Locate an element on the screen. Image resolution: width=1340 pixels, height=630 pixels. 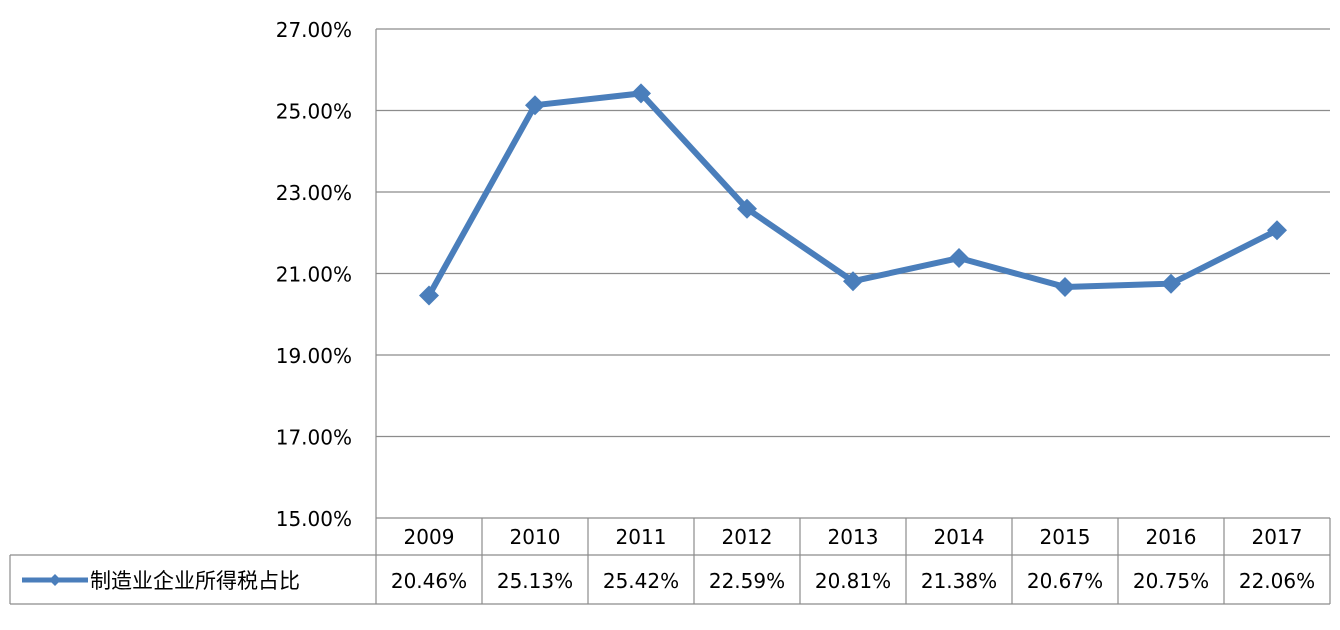
x-category-label: 2016 is located at coordinates (1171, 537).